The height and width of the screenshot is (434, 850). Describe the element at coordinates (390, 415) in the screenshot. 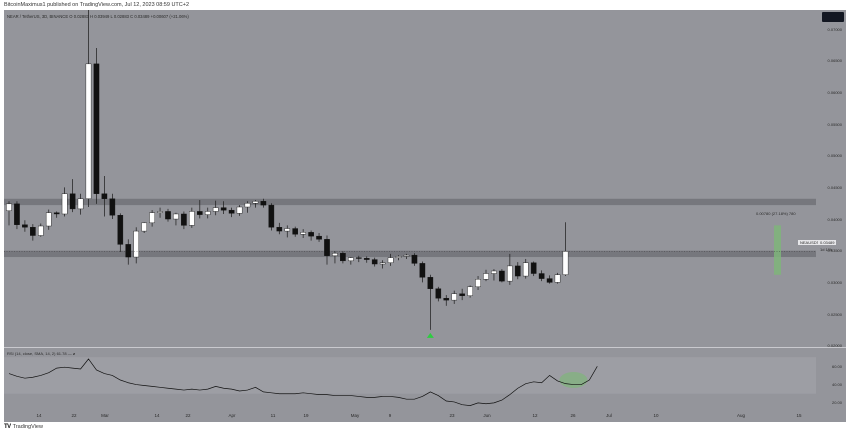

I see `time-tick-label: 9` at that location.